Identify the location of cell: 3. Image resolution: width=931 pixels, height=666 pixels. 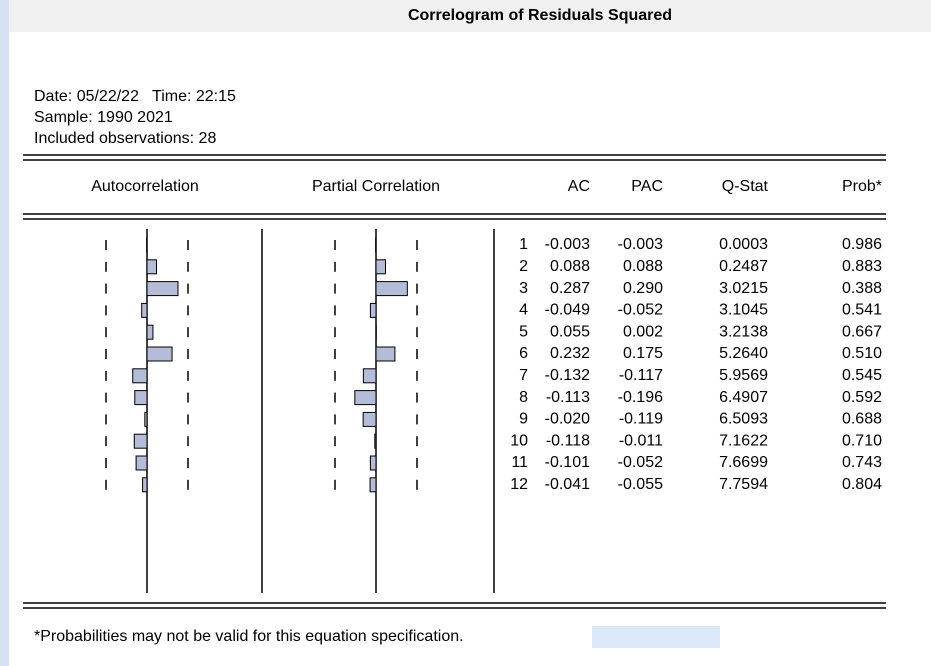
(523, 288).